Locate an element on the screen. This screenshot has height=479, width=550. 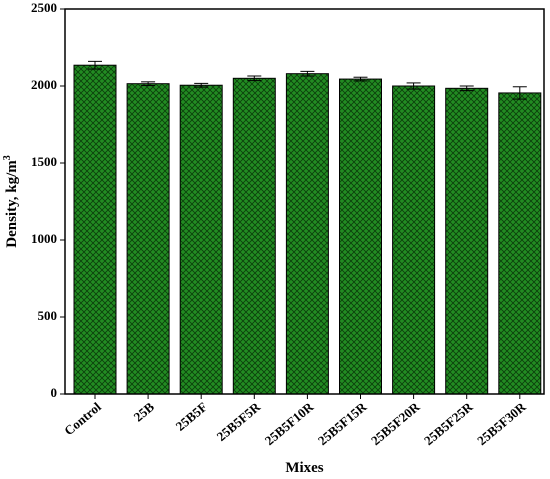
x-tick-label: 25B5F15R is located at coordinates (342, 423).